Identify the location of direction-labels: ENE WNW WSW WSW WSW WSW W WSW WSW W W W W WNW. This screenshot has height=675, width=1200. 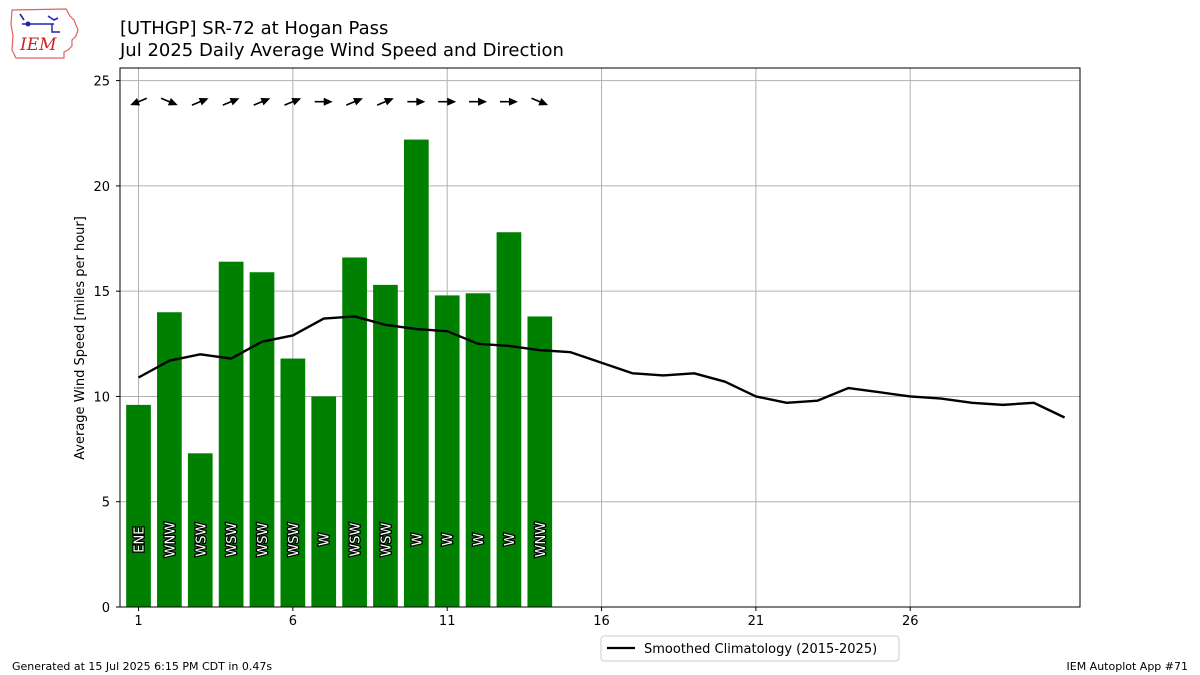
(340, 540).